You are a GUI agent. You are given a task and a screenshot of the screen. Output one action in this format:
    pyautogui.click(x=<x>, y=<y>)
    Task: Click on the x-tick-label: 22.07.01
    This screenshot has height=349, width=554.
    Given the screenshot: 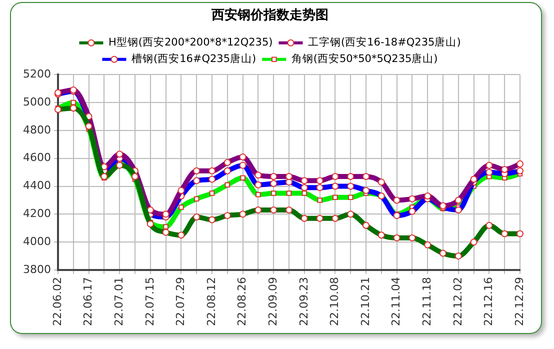 What is the action you would take?
    pyautogui.click(x=119, y=301)
    